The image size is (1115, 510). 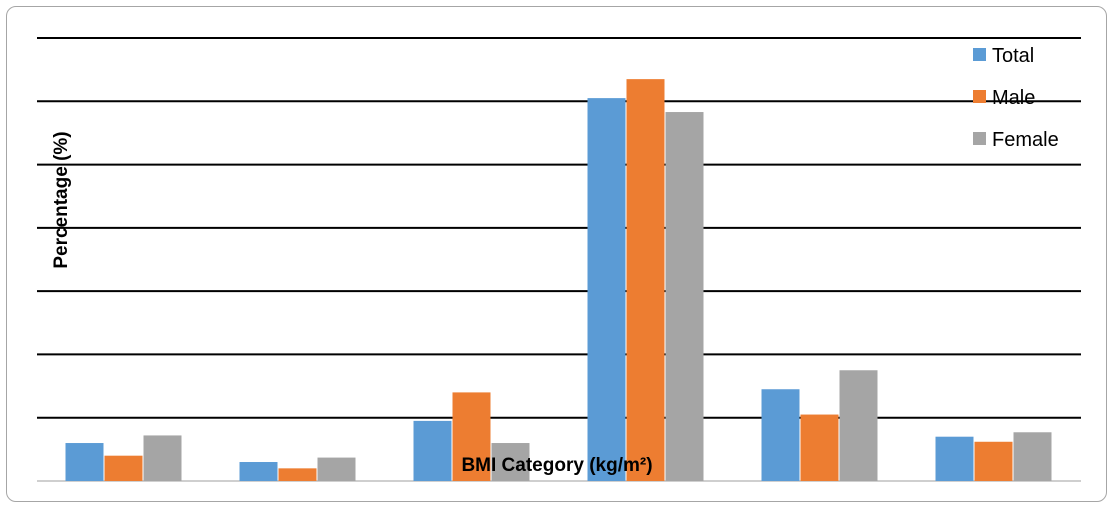 I want to click on legend-swatch-male, so click(x=979, y=96).